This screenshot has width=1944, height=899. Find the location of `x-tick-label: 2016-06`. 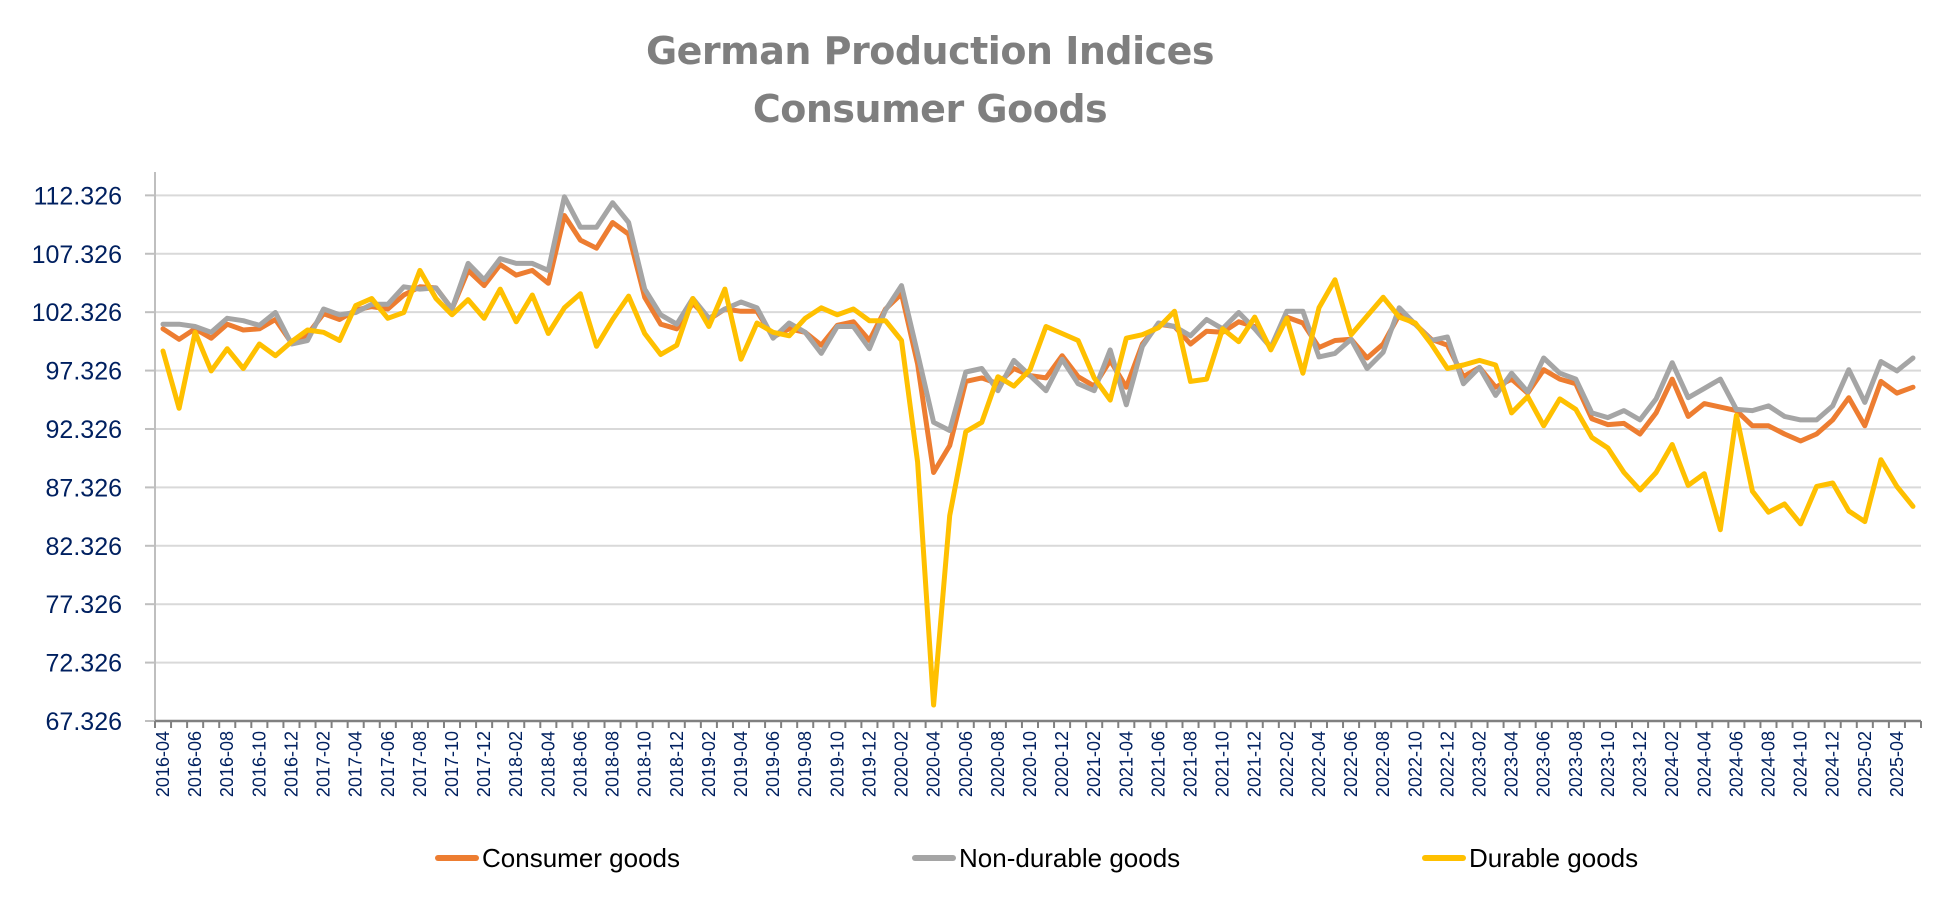

x-tick-label: 2016-06 is located at coordinates (195, 764).